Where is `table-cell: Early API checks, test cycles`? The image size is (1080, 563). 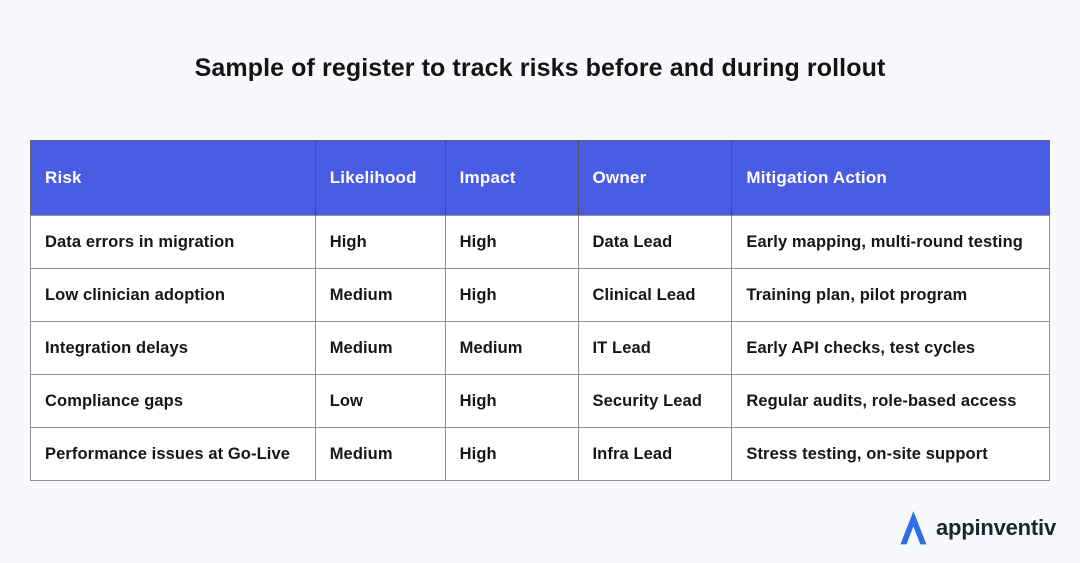
table-cell: Early API checks, test cycles is located at coordinates (890, 348).